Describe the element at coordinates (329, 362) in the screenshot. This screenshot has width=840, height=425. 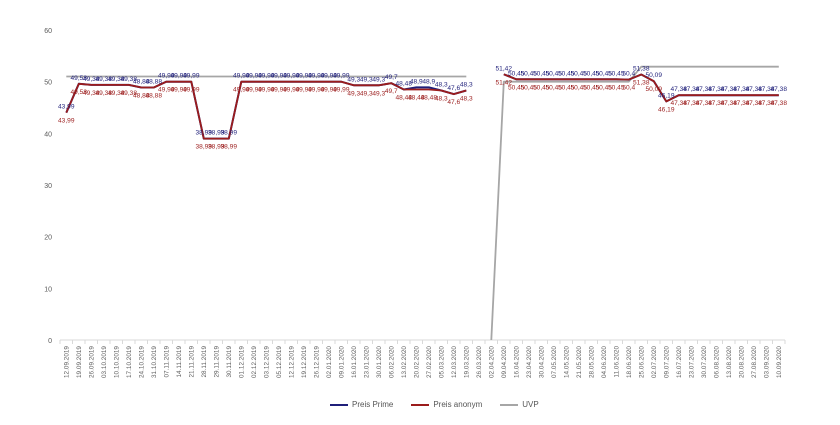
I see `x-tick-label: 02.01.2020` at that location.